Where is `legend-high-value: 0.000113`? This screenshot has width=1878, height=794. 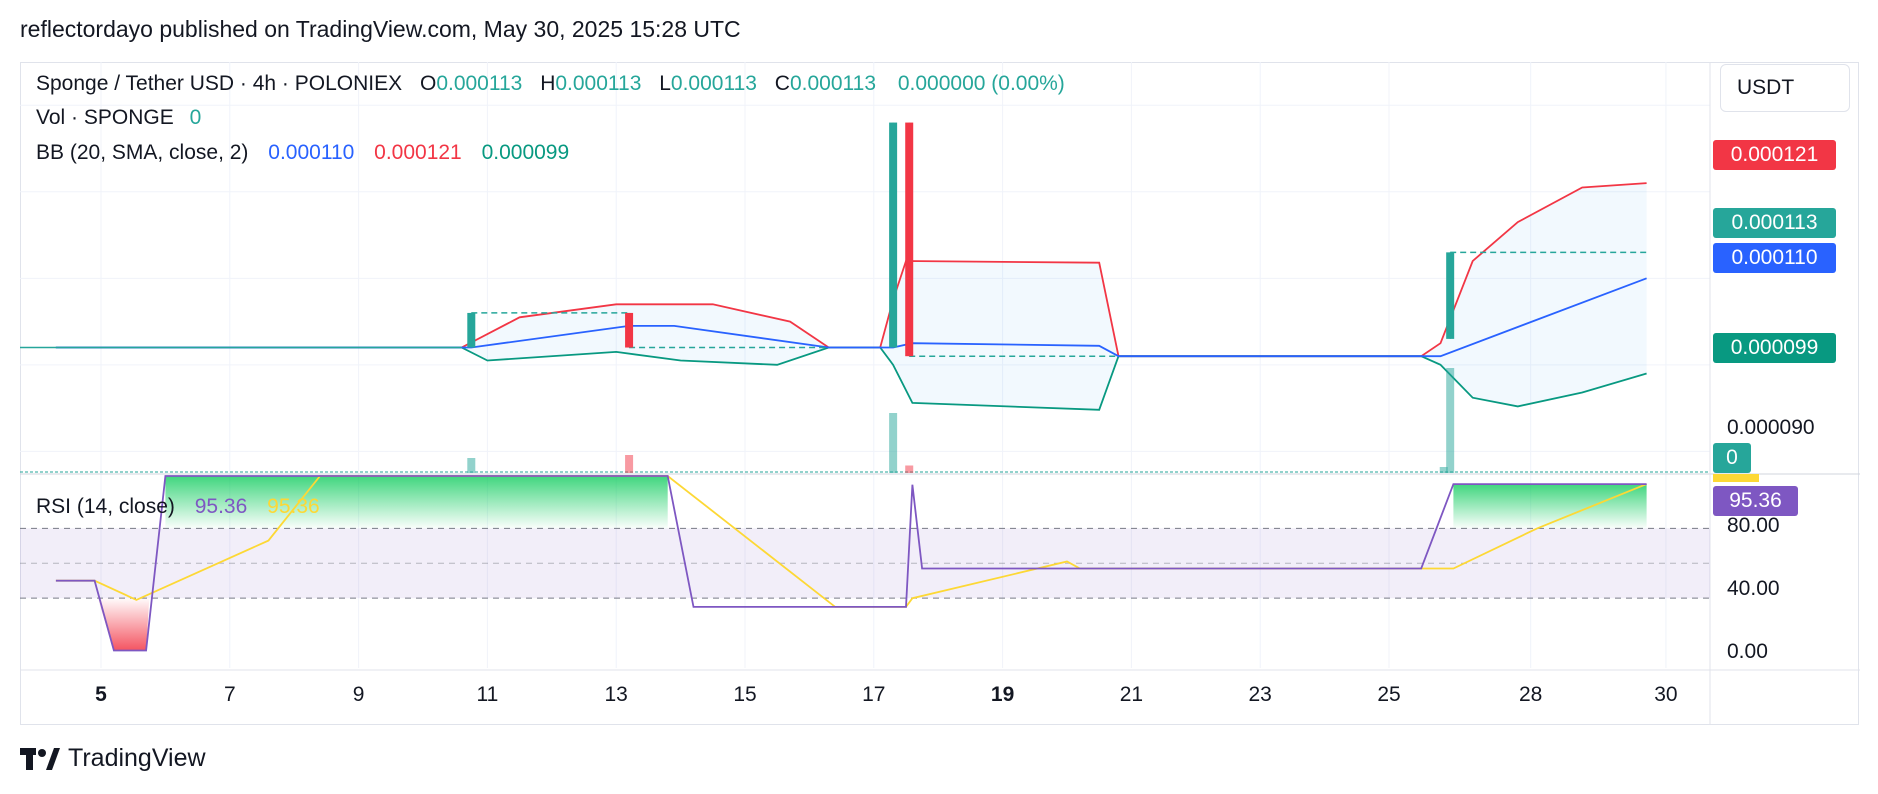 legend-high-value: 0.000113 is located at coordinates (598, 83).